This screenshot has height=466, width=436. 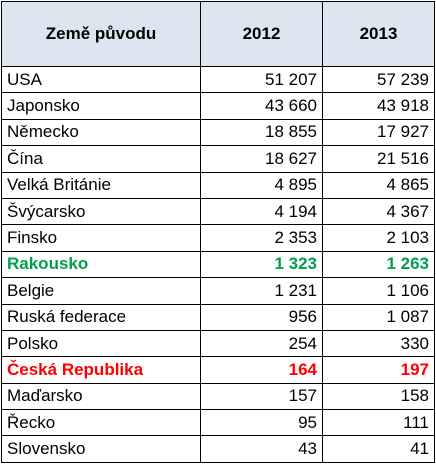 I want to click on value-cell: 1 323, so click(x=261, y=264).